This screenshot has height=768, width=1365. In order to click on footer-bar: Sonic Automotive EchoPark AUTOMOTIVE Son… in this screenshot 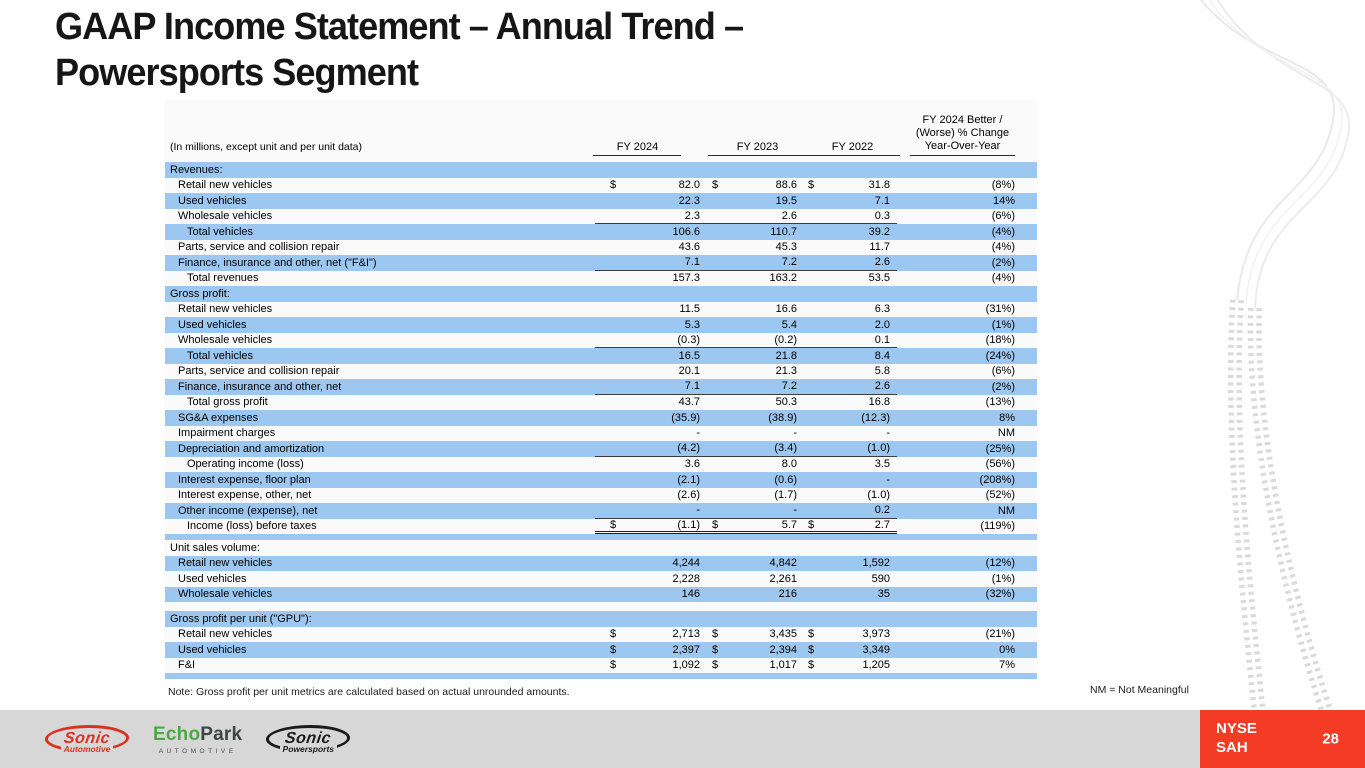, I will do `click(682, 739)`.